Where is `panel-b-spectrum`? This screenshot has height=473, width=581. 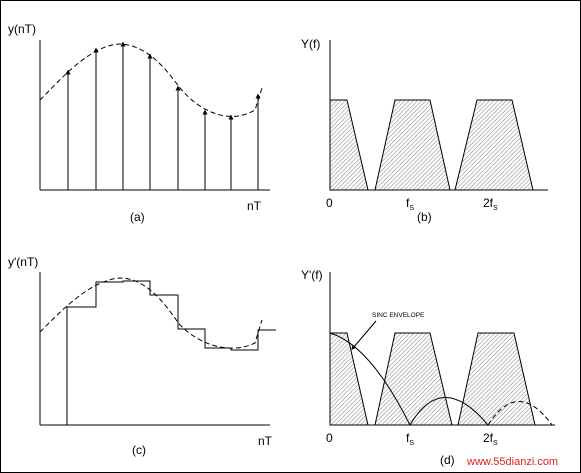 panel-b-spectrum is located at coordinates (431, 145).